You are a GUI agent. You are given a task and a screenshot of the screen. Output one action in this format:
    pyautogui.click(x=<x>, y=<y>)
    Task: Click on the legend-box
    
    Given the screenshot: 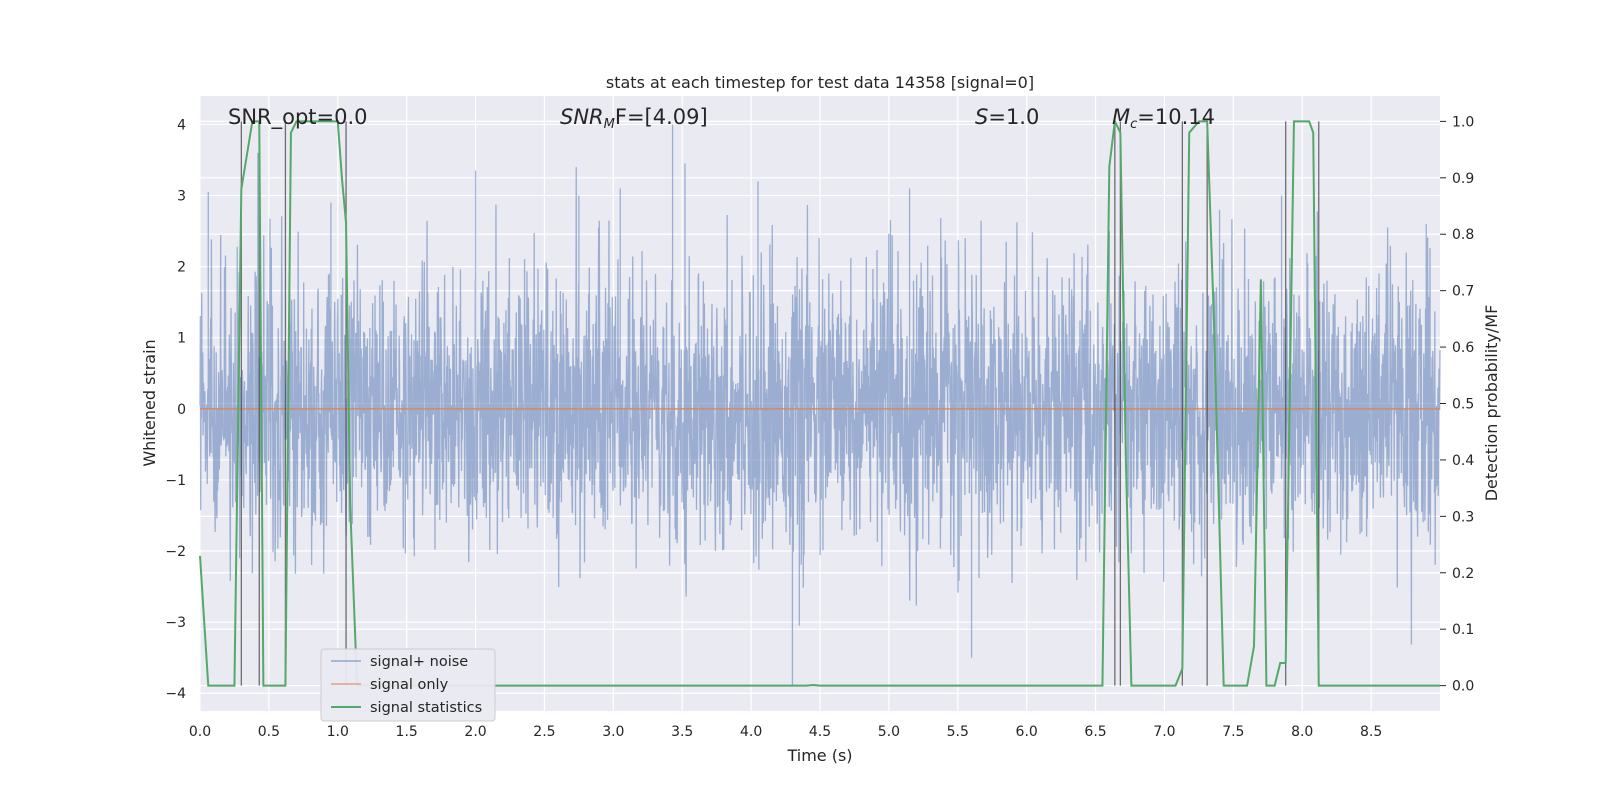 What is the action you would take?
    pyautogui.click(x=408, y=685)
    